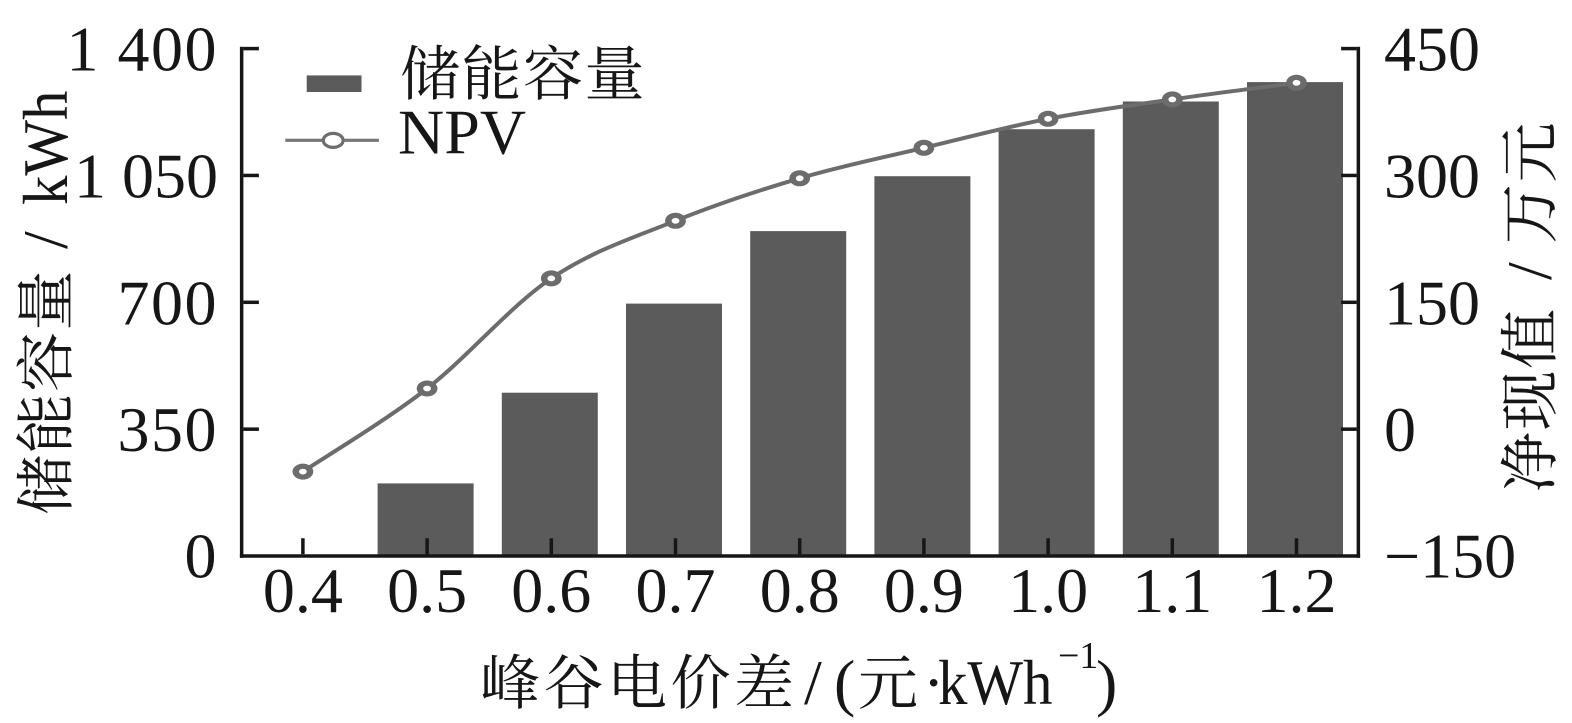 This screenshot has width=1572, height=723. I want to click on svg-text: 150, so click(1432, 302).